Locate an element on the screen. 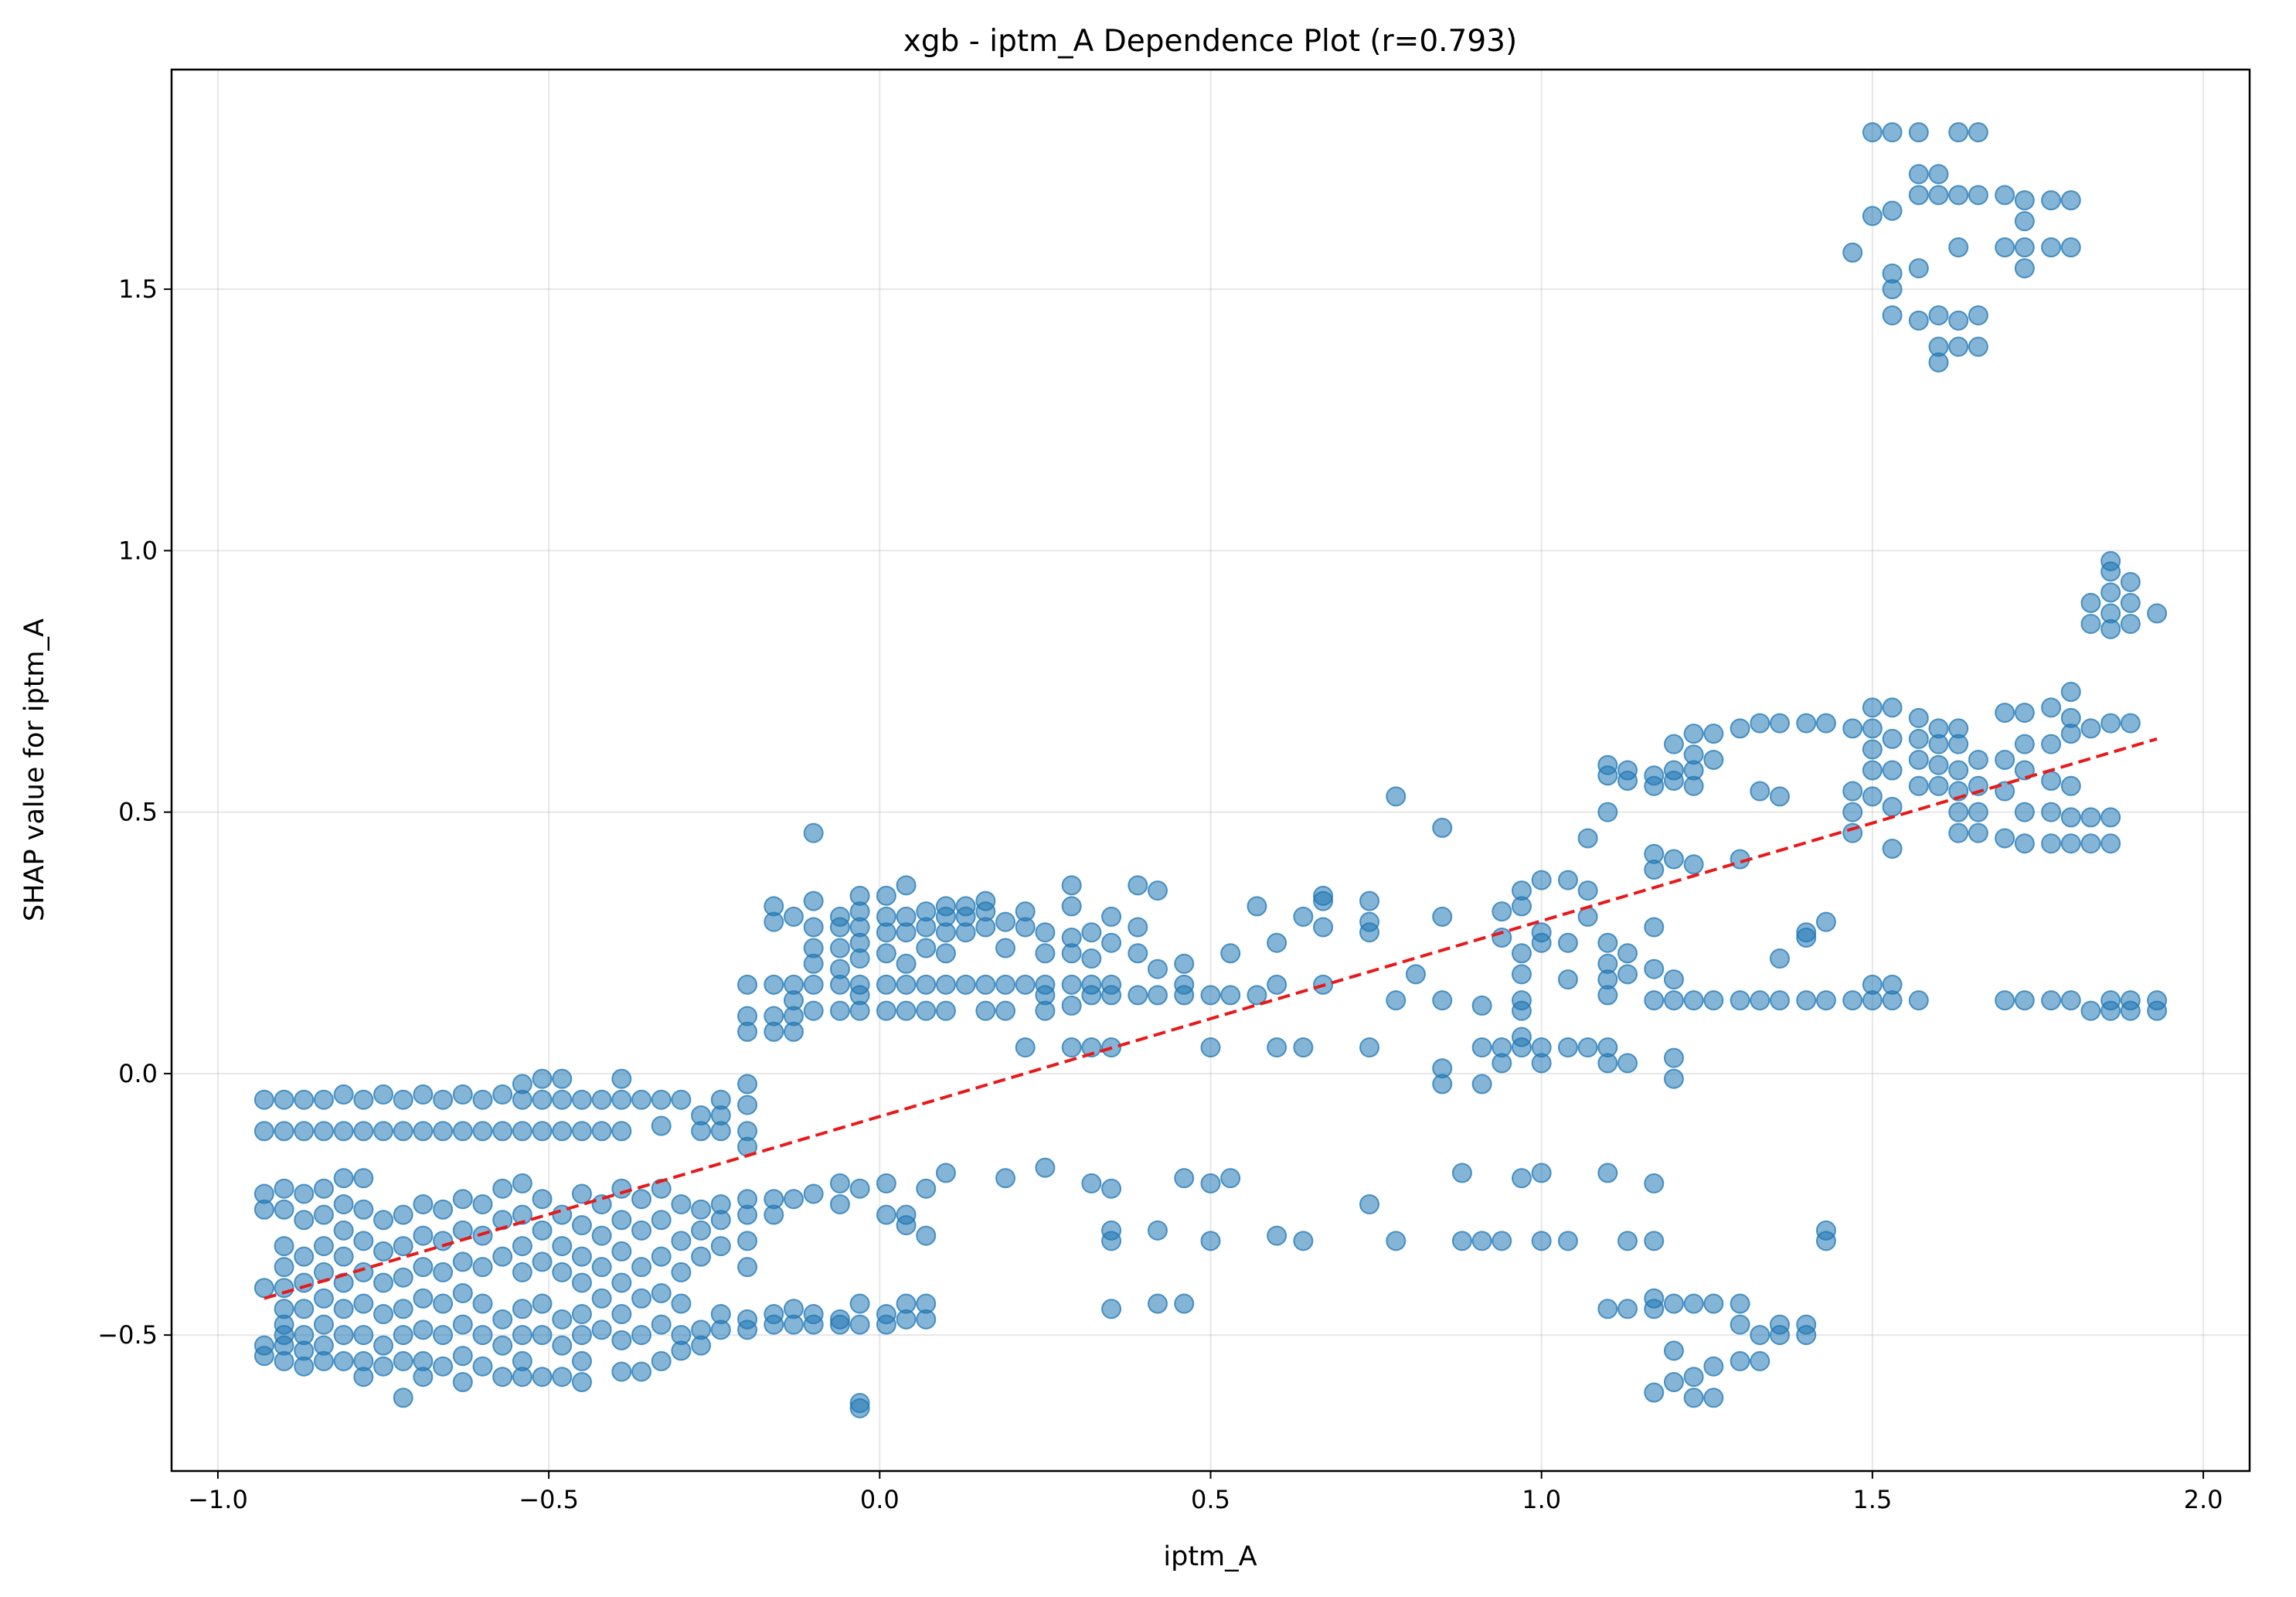 This screenshot has width=2296, height=1597. chart-title: xgb - iptm_A Dependence Plot (r=0.793) is located at coordinates (1210, 41).